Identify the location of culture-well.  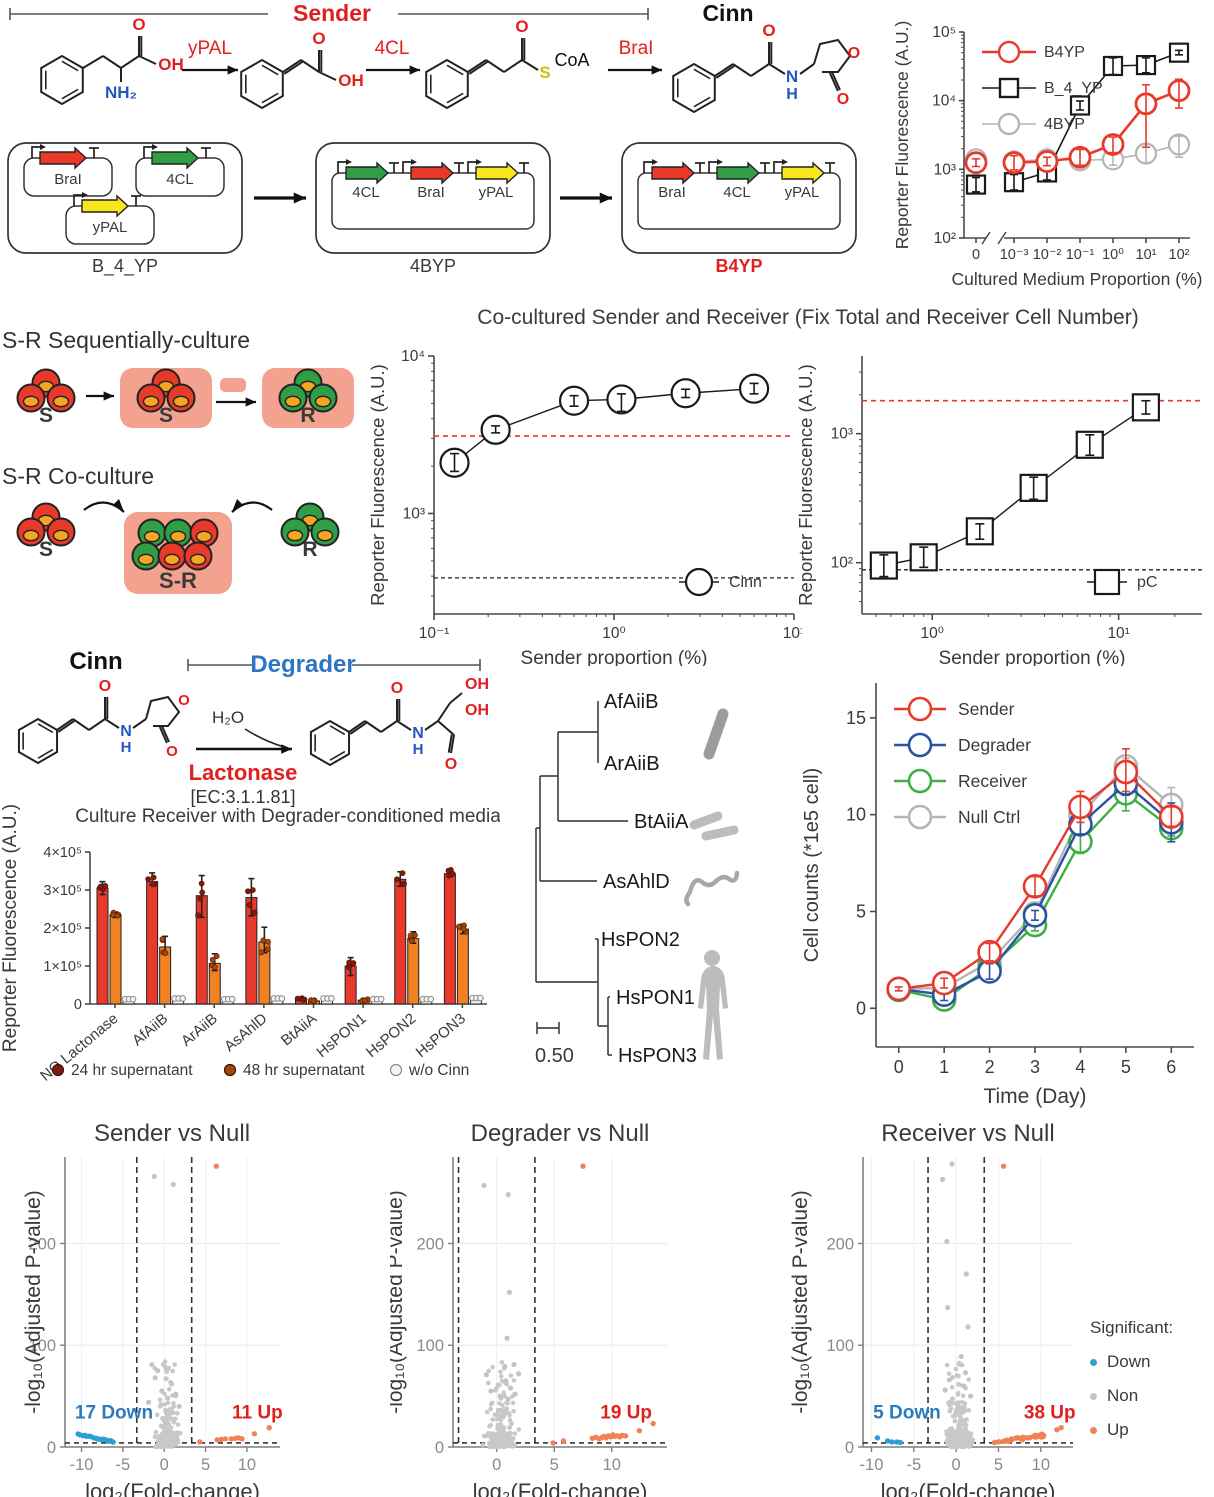
(166, 398).